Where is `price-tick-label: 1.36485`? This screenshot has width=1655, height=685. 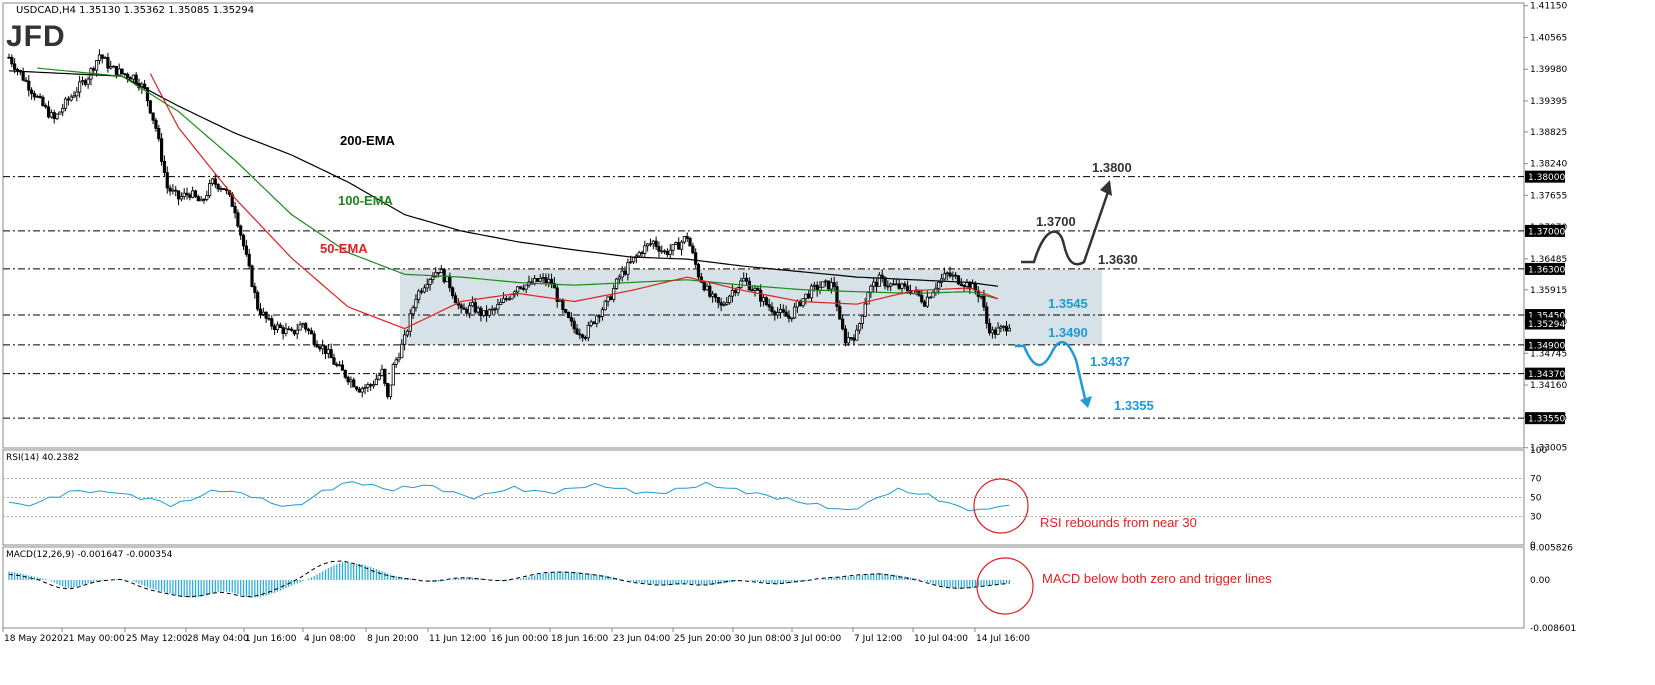 price-tick-label: 1.36485 is located at coordinates (1548, 260).